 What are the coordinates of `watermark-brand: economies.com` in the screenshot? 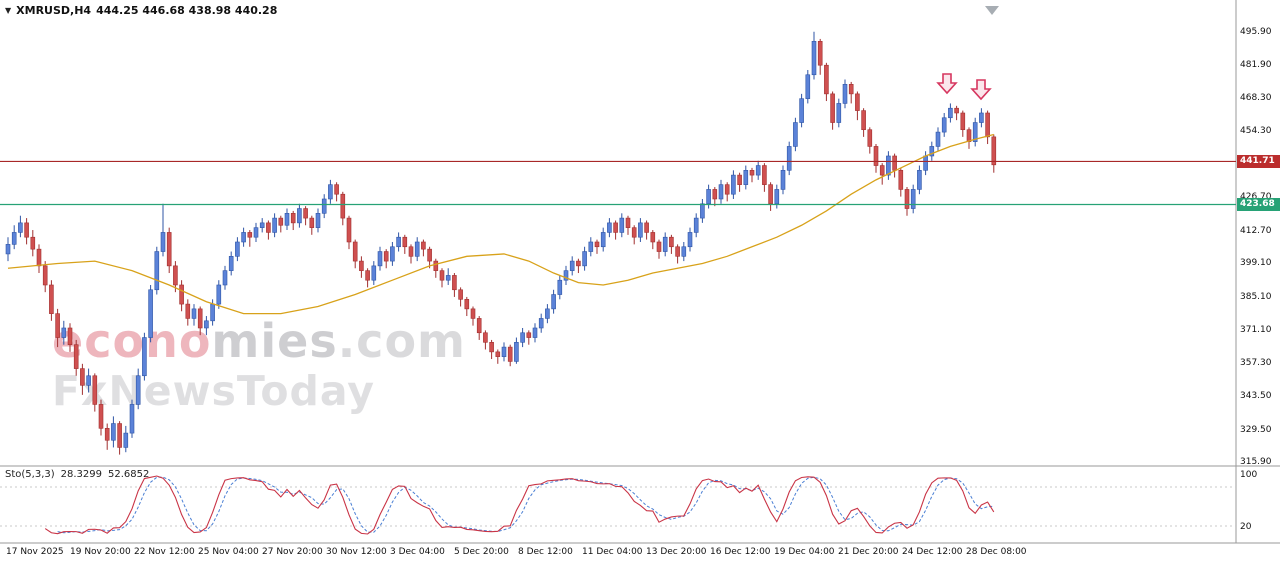 It's located at (259, 341).